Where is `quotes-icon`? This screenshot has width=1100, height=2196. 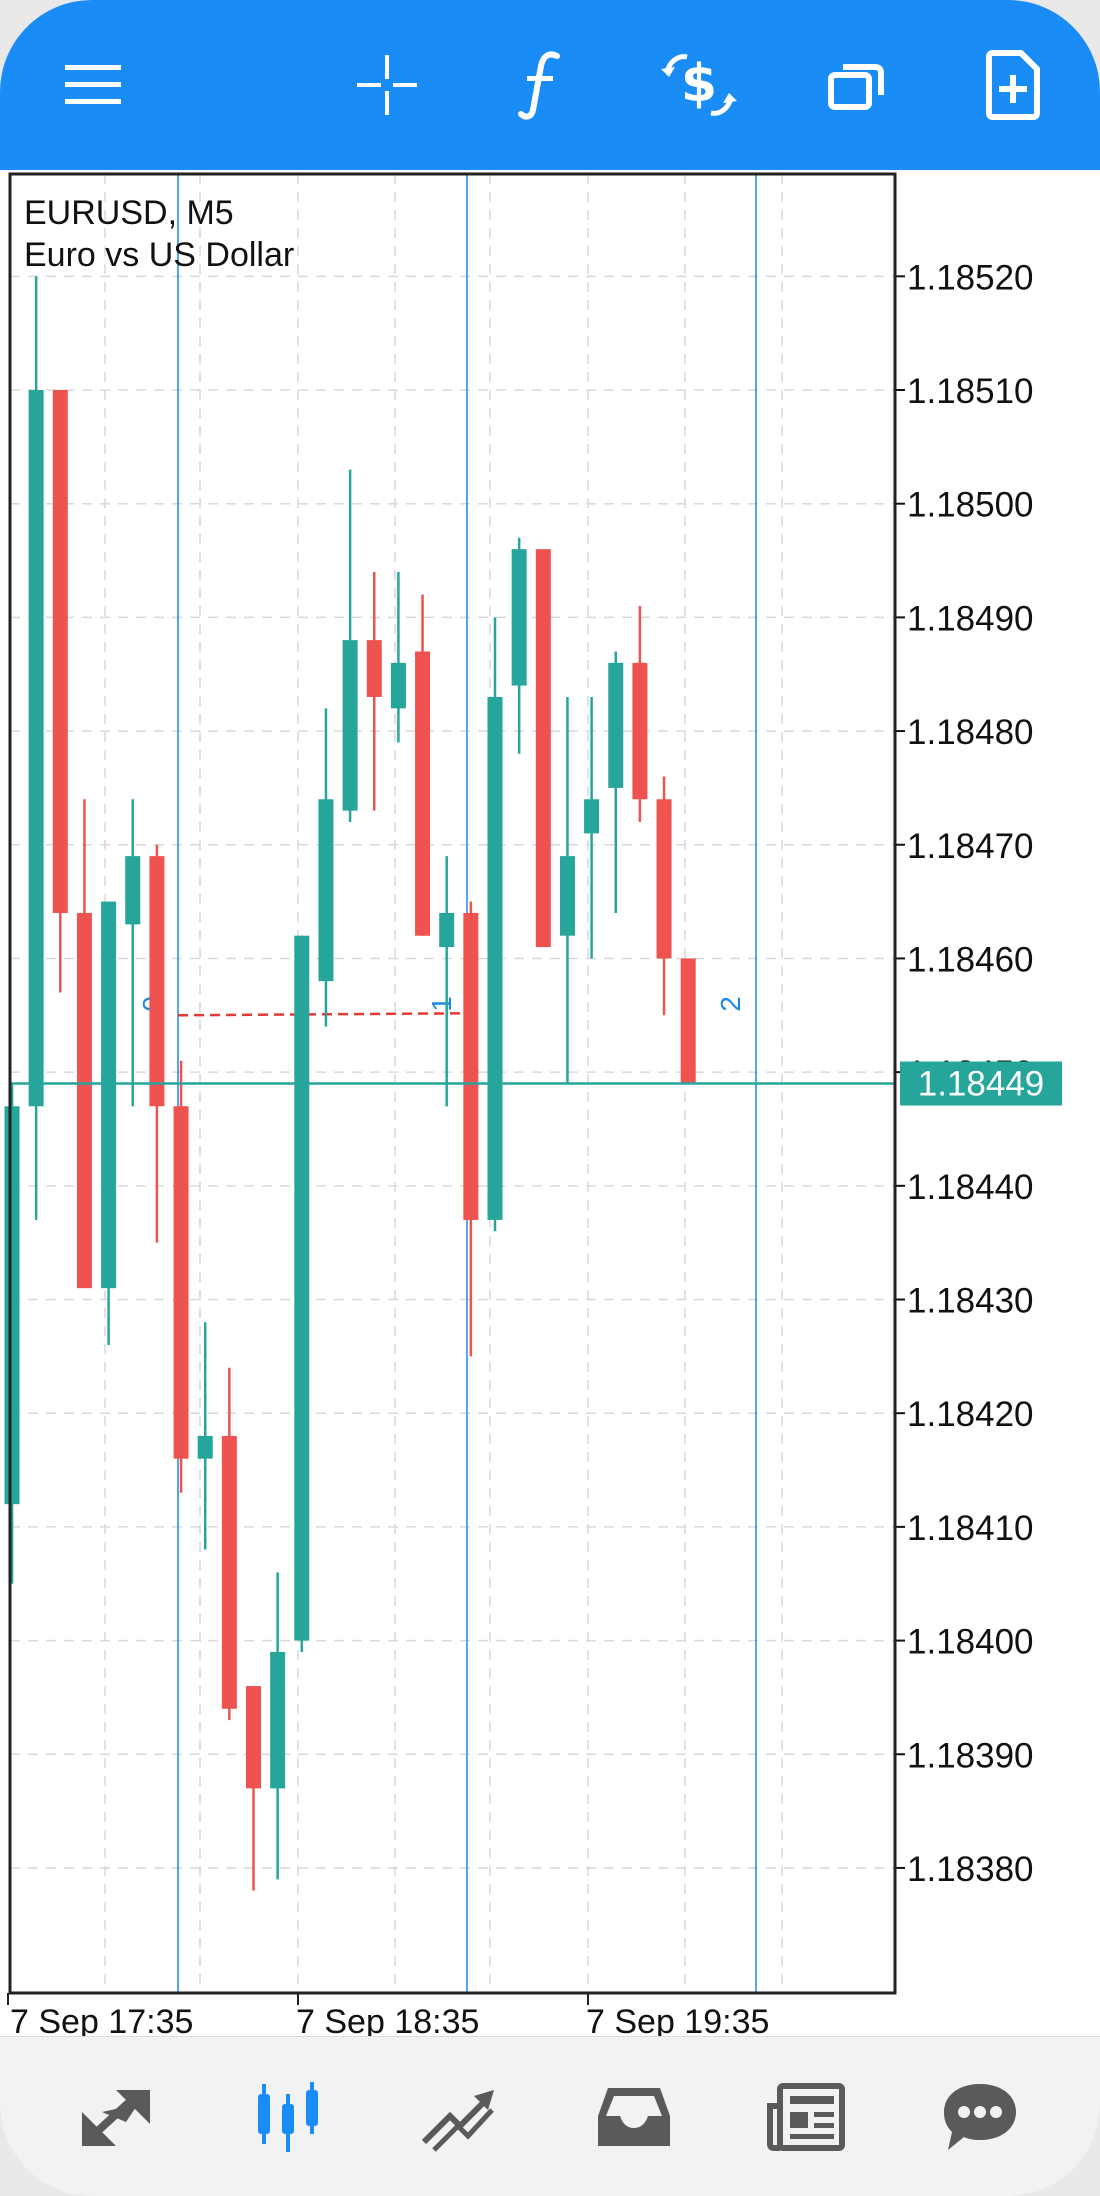
quotes-icon is located at coordinates (116, 2118).